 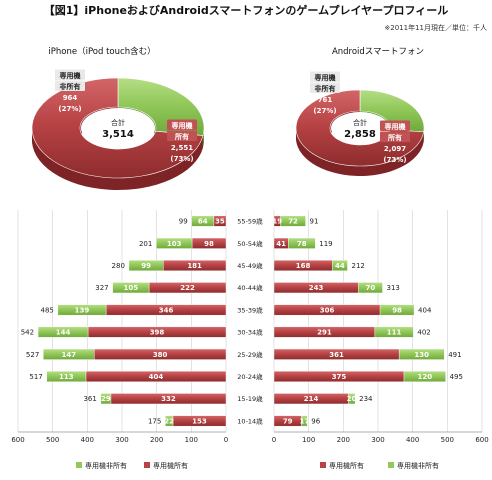 I want to click on data-label: 153, so click(x=199, y=421).